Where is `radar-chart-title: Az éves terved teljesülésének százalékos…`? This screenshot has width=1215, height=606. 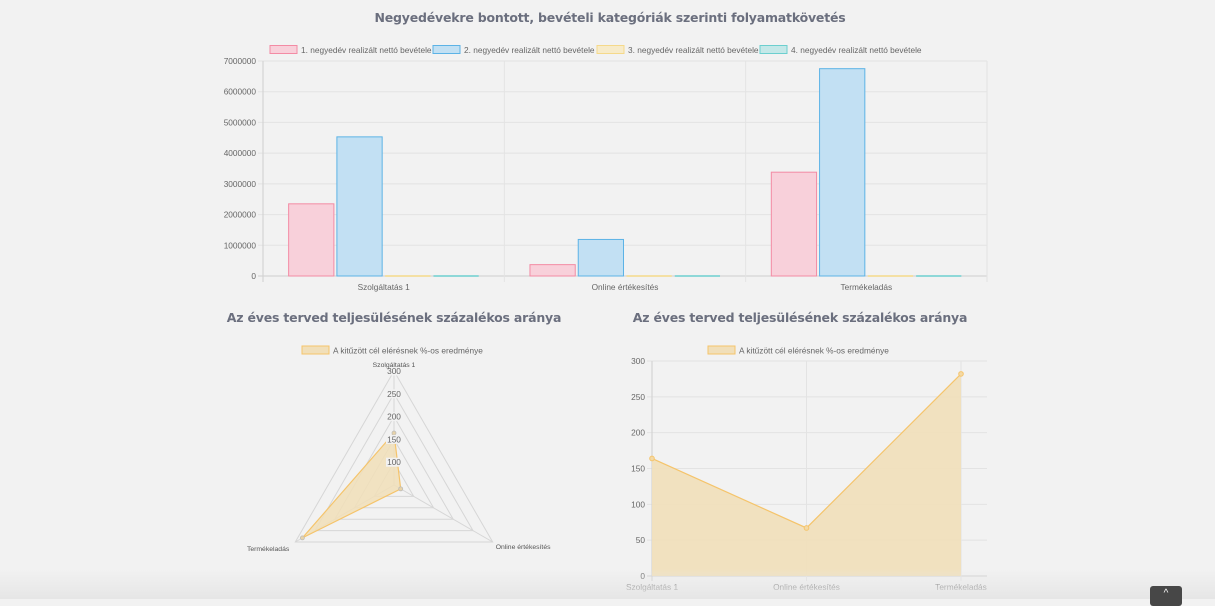
radar-chart-title: Az éves terved teljesülésének százalékos… is located at coordinates (394, 317).